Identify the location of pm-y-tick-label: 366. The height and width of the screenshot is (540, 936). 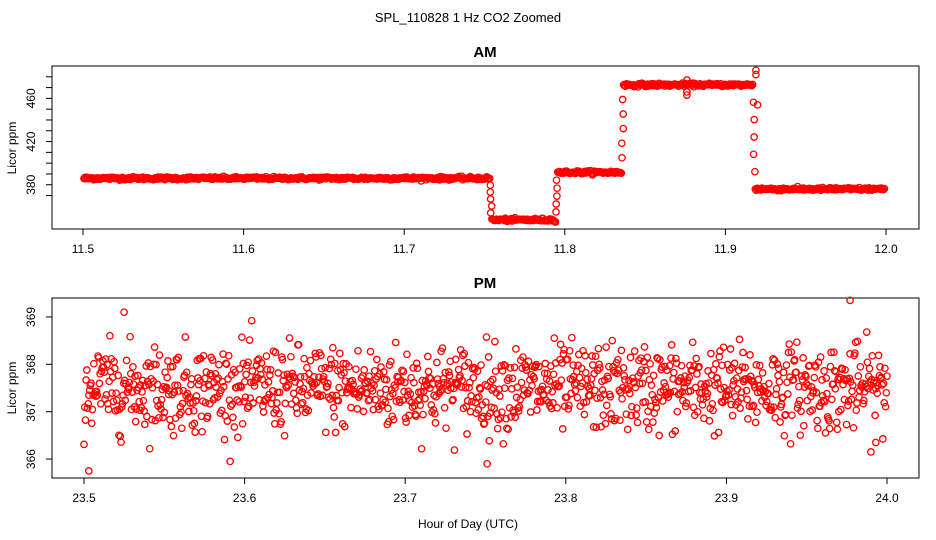
(31, 459).